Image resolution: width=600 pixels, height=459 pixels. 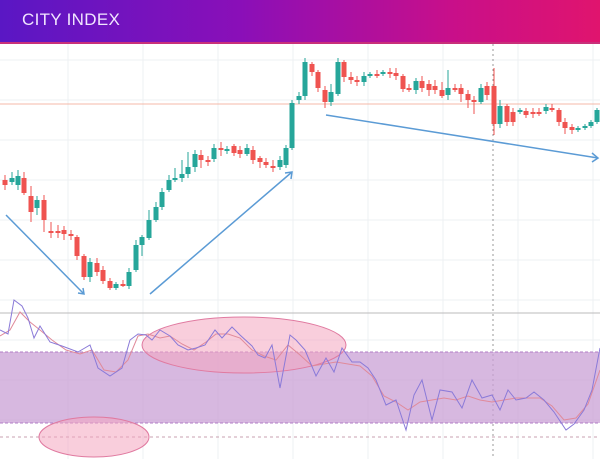 What do you see at coordinates (462, 138) in the screenshot?
I see `downtrend-arrow-right` at bounding box center [462, 138].